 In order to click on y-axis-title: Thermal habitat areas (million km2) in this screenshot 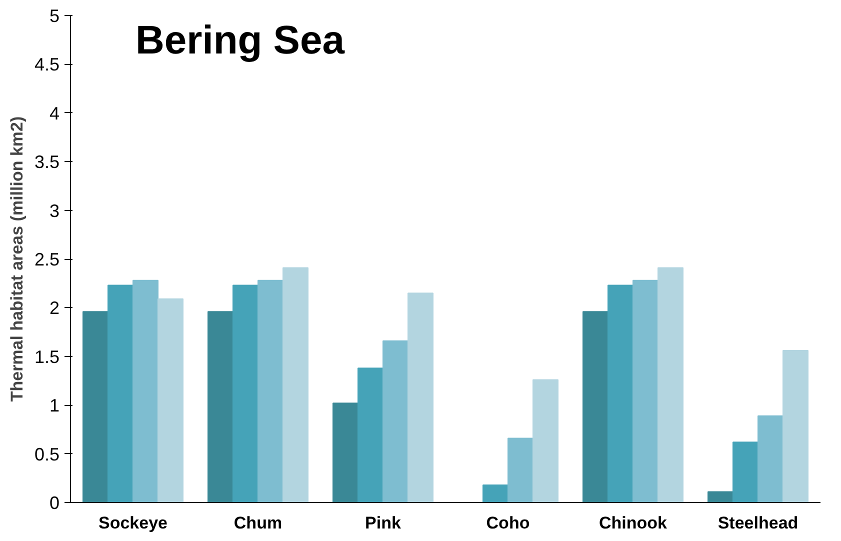, I will do `click(16, 259)`.